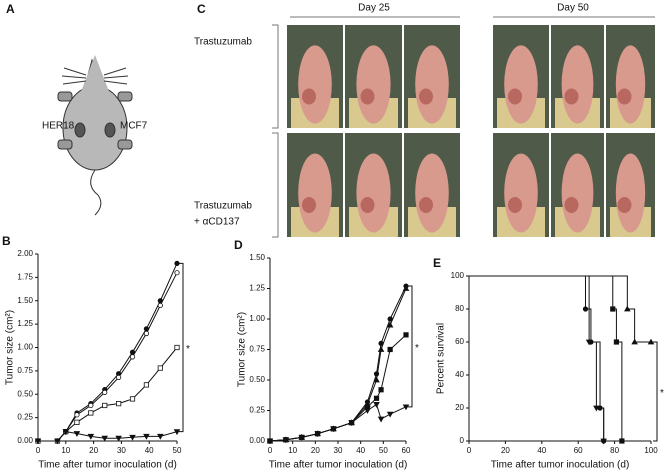 The width and height of the screenshot is (665, 473). What do you see at coordinates (614, 450) in the screenshot?
I see `x-tick-label: 80` at bounding box center [614, 450].